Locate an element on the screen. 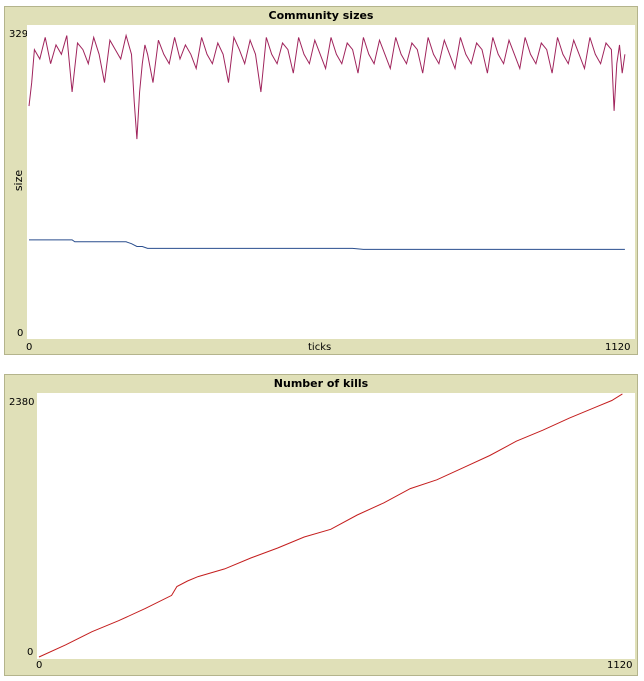 Image resolution: width=644 pixels, height=681 pixels. y-tick-max: 2380 is located at coordinates (22, 402).